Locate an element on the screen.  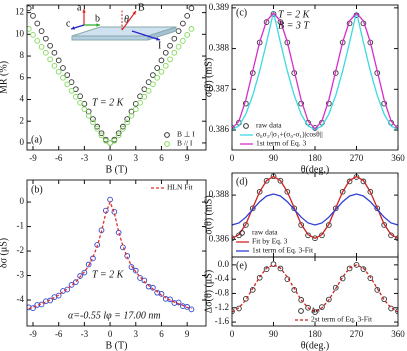
panel-label: (e) is located at coordinates (241, 265).